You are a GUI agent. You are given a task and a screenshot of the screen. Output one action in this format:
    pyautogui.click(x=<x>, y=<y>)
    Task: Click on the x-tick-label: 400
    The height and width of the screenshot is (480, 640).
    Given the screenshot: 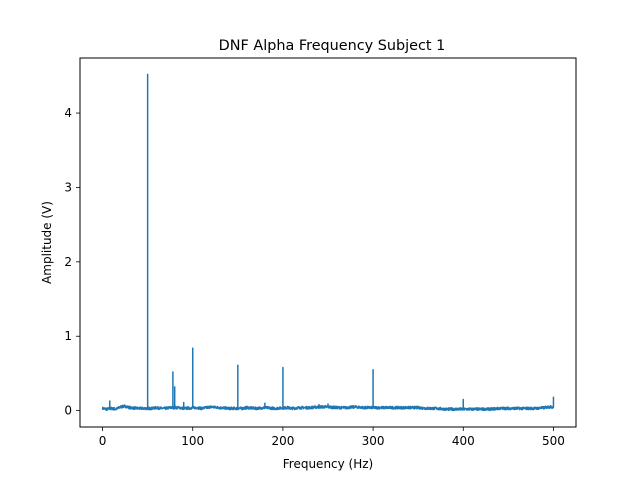 What is the action you would take?
    pyautogui.click(x=463, y=441)
    